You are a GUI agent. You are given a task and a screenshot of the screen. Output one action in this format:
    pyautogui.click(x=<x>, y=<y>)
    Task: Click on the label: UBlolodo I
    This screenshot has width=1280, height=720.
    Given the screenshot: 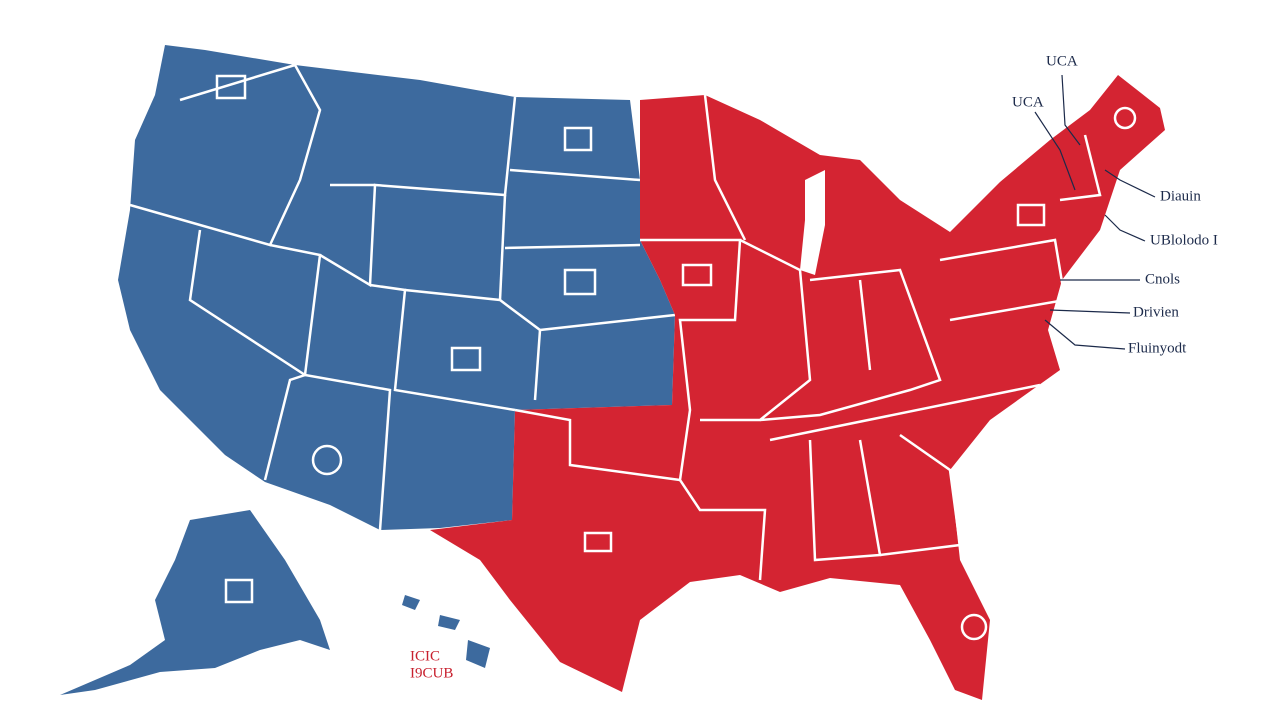 What is the action you would take?
    pyautogui.click(x=1184, y=240)
    